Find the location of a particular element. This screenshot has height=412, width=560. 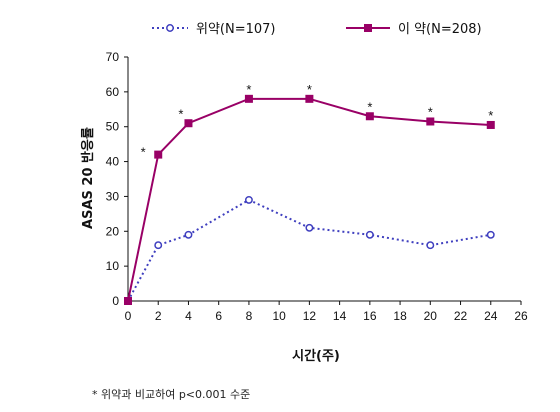

x-tick-label: 20 is located at coordinates (431, 316).